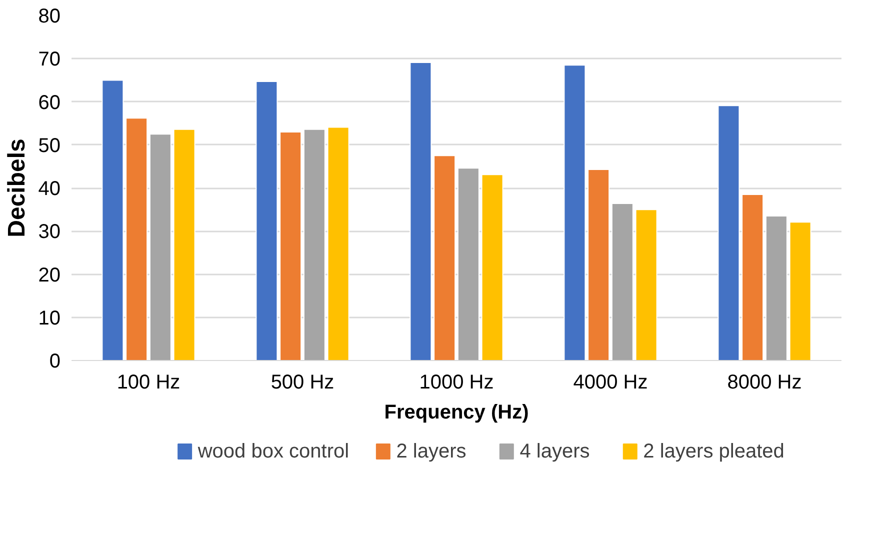 The width and height of the screenshot is (879, 534). What do you see at coordinates (49, 275) in the screenshot?
I see `y-tick-label: 20` at bounding box center [49, 275].